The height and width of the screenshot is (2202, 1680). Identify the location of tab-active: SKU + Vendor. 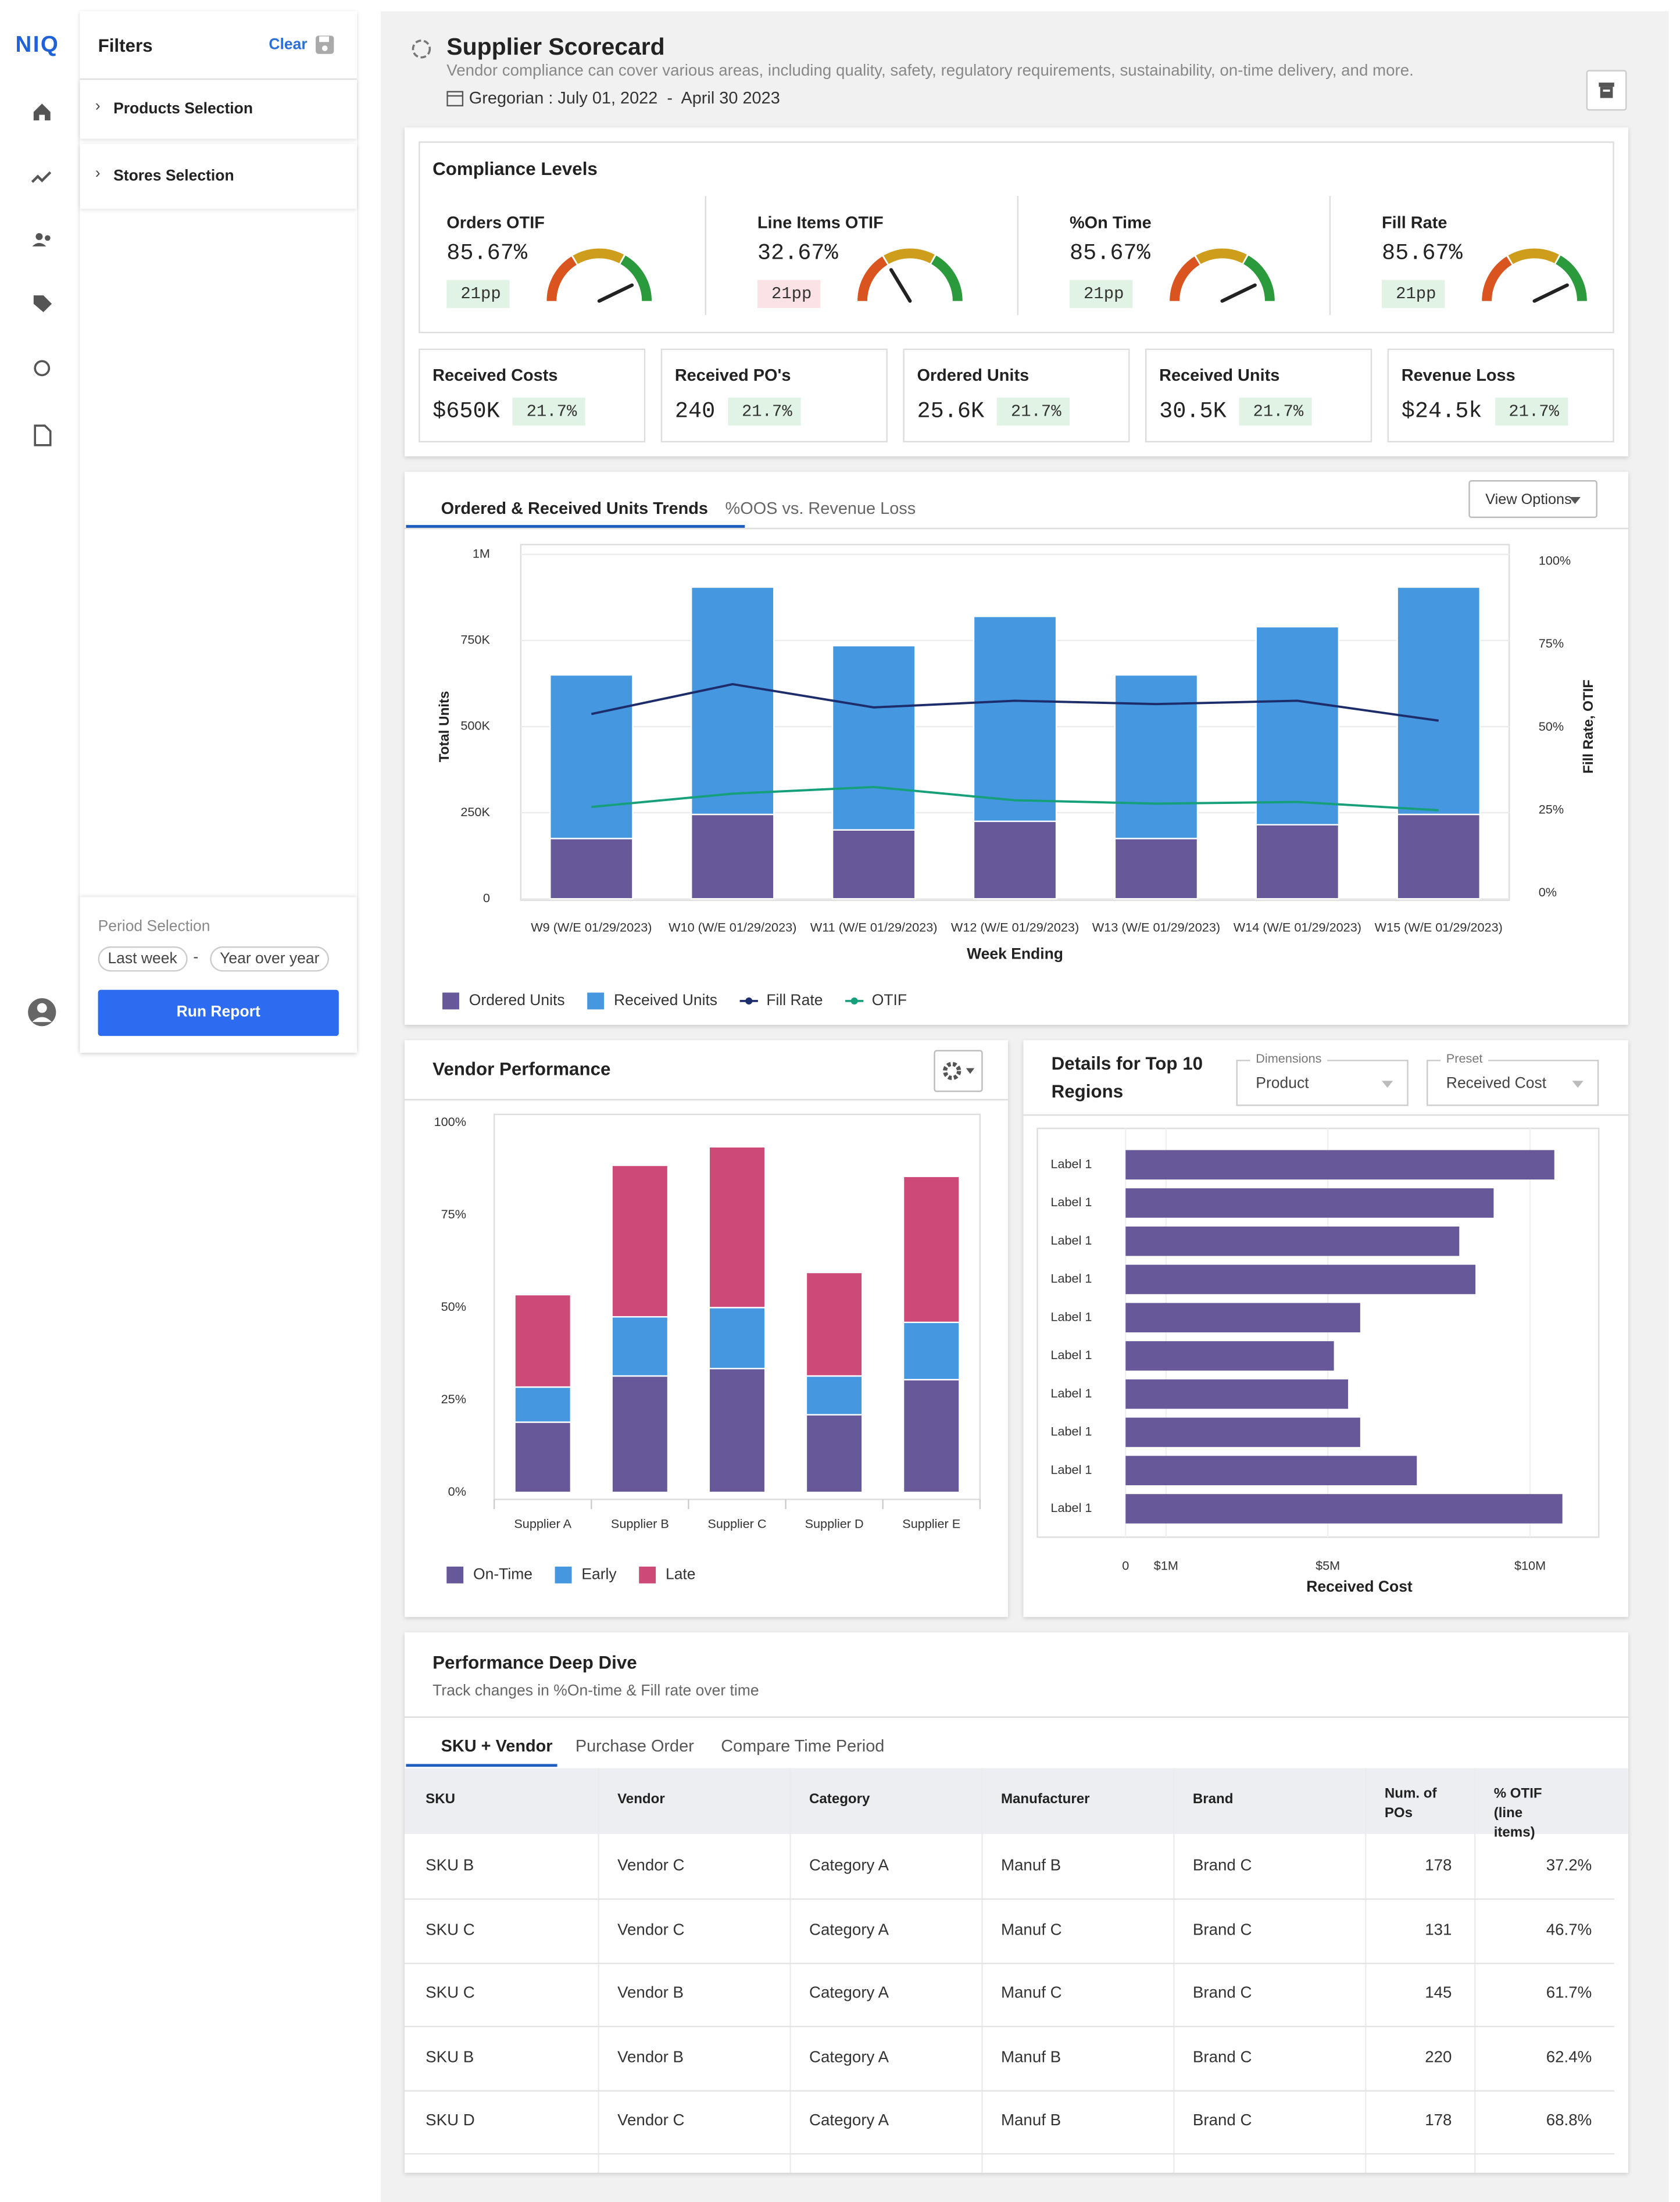
(497, 1746).